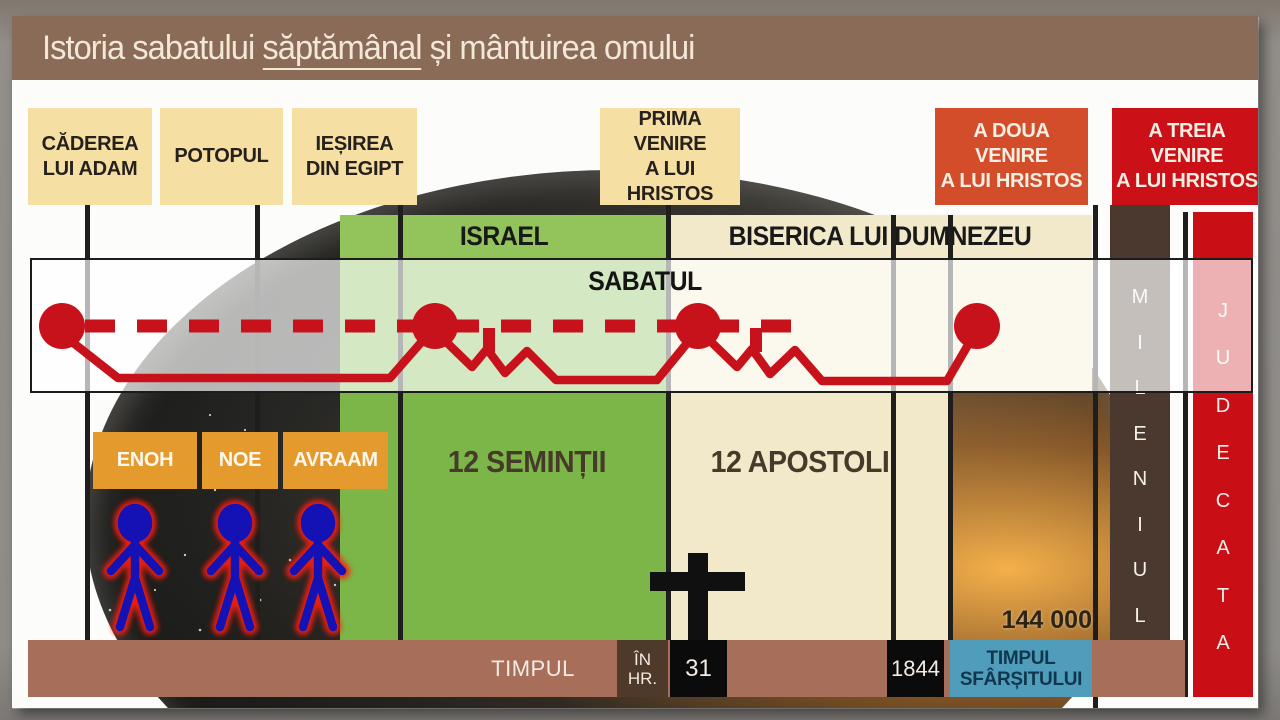 This screenshot has height=720, width=1280. What do you see at coordinates (354, 143) in the screenshot?
I see `event-label-line1: IEȘIREA` at bounding box center [354, 143].